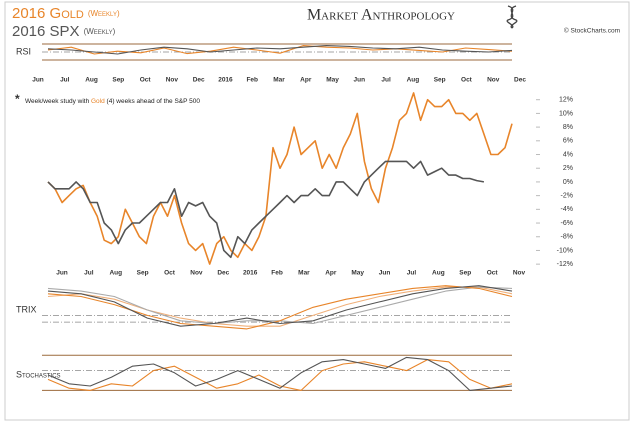 Image resolution: width=640 pixels, height=426 pixels. What do you see at coordinates (568, 141) in the screenshot?
I see `y-tick-label: 6%` at bounding box center [568, 141].